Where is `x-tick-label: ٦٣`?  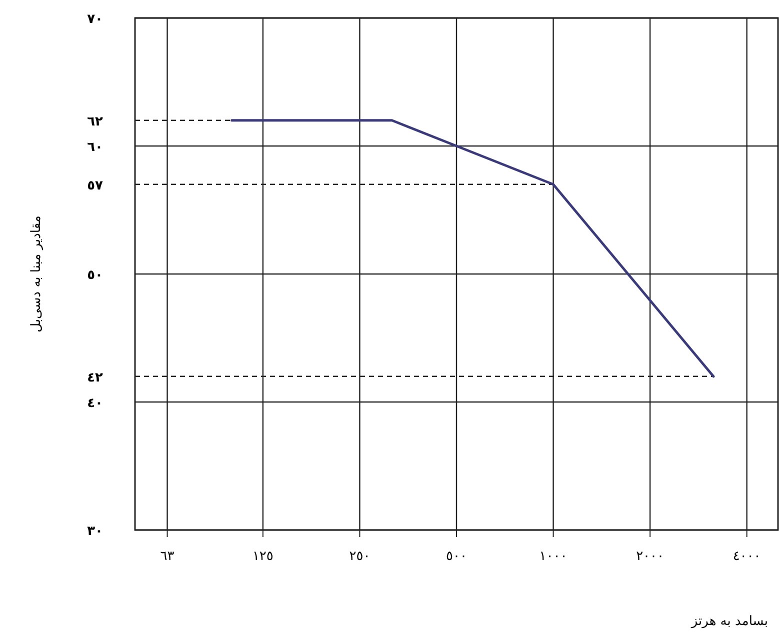 x-tick-label: ٦٣ is located at coordinates (167, 556).